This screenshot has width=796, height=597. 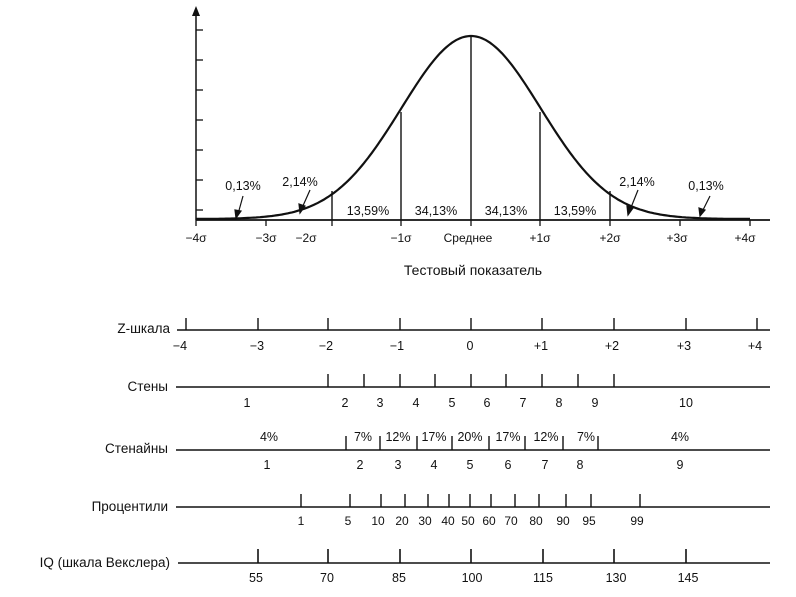 I want to click on scale-value: −1, so click(x=397, y=346).